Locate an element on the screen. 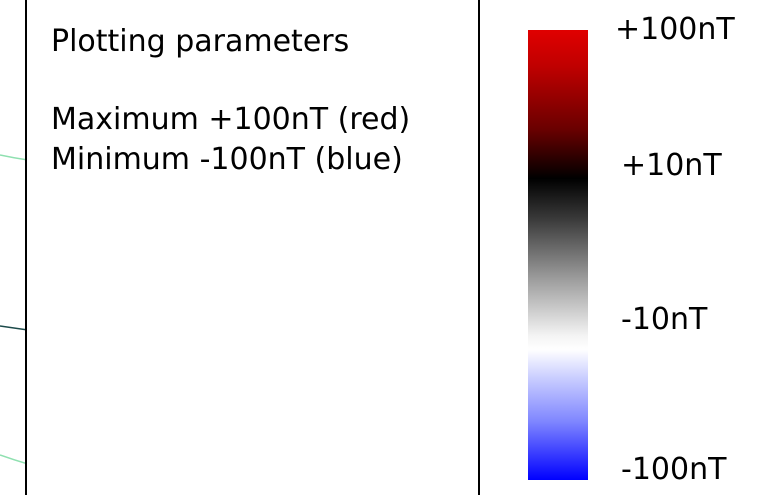 The height and width of the screenshot is (495, 764). scale-label-upper-mid: +10nT is located at coordinates (671, 165).